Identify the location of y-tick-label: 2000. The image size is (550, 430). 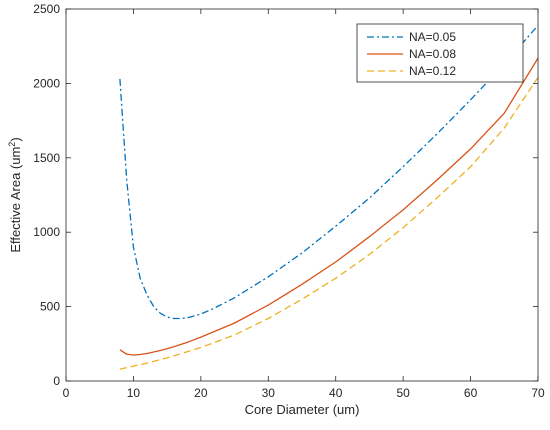
(46, 83).